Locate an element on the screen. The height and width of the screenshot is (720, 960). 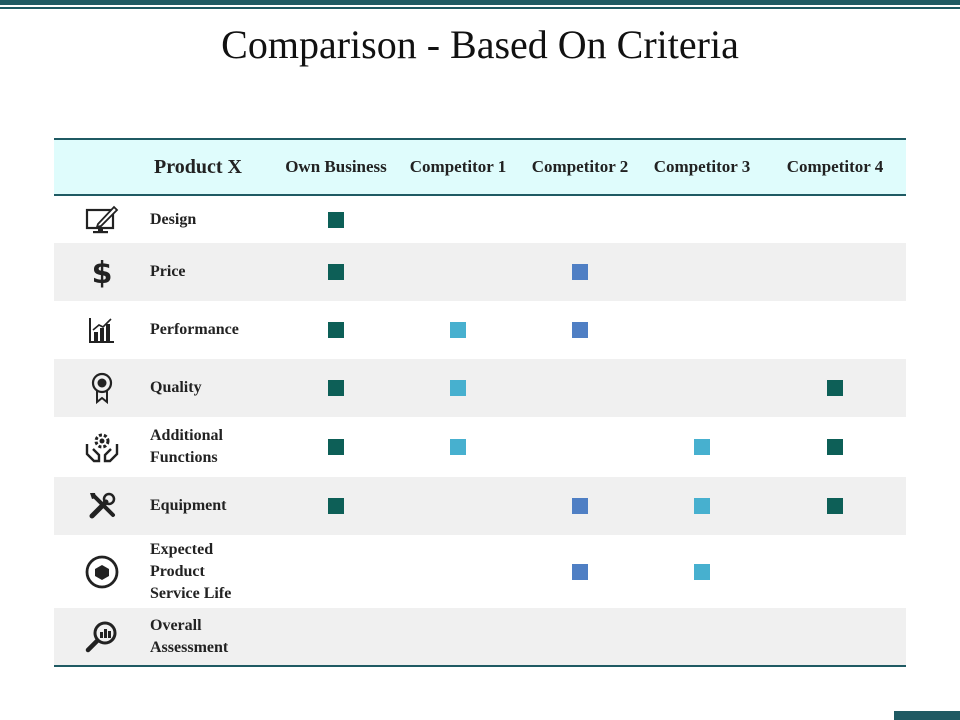
criteria-label: Quality is located at coordinates (176, 387).